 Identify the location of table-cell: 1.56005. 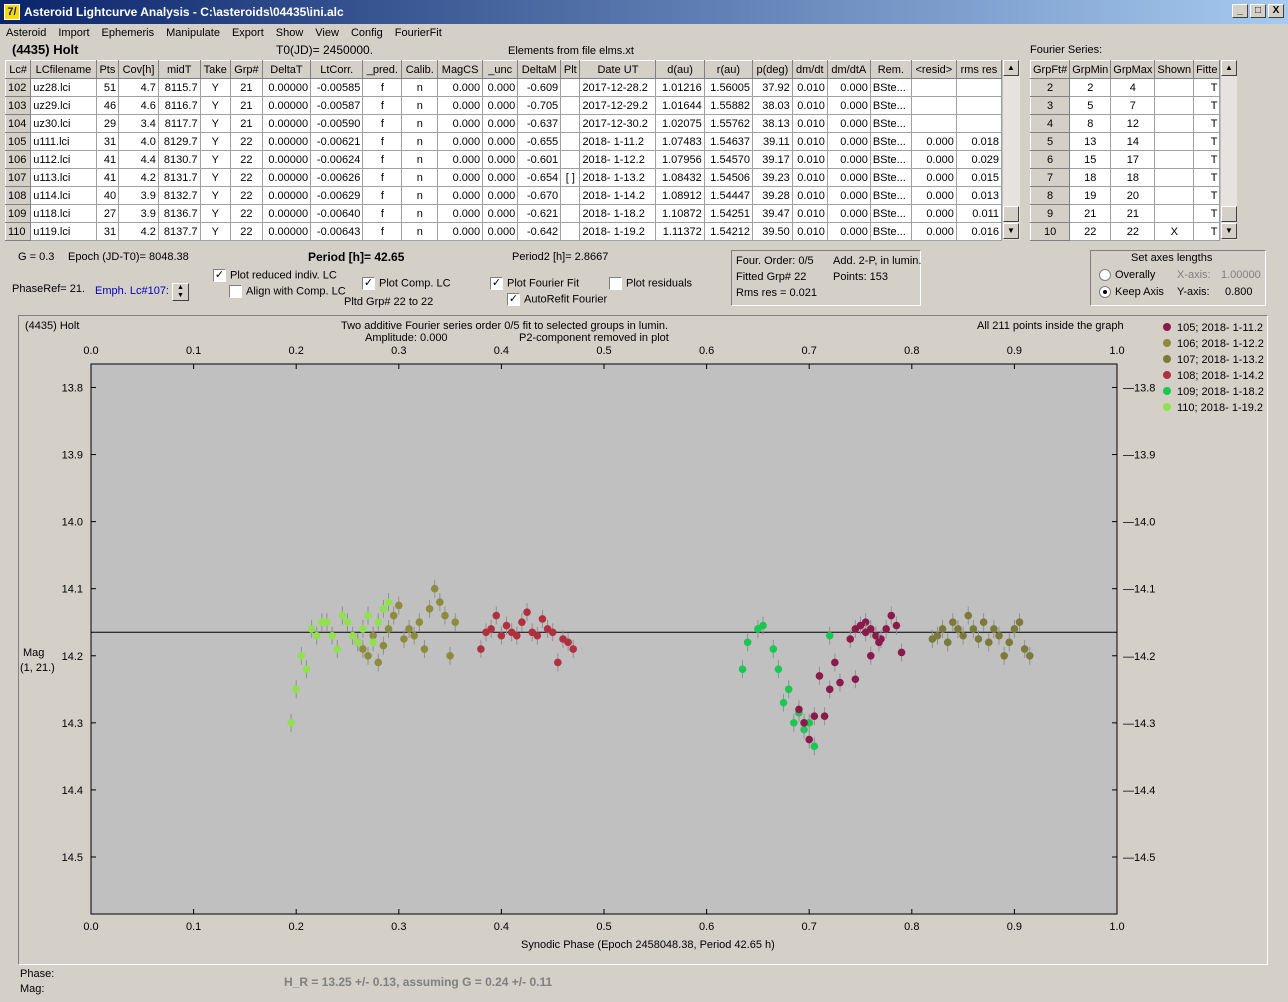
(728, 87).